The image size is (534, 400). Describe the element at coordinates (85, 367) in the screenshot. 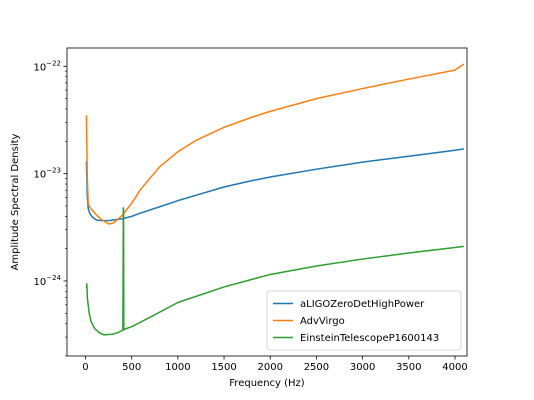

I see `x-tick-label: 0` at that location.